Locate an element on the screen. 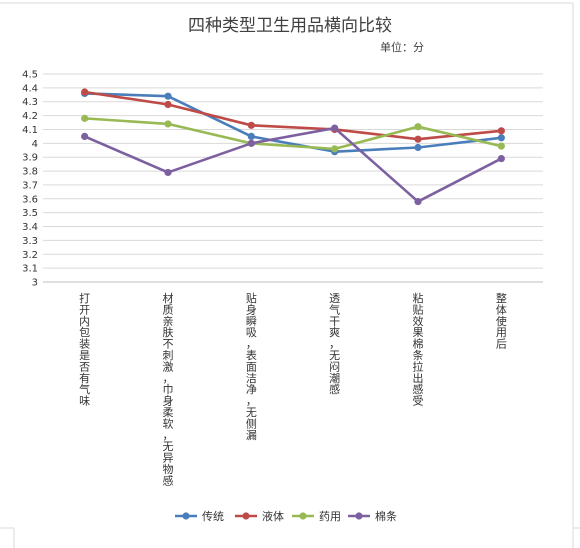  legend: 传统 液体 药用 棉条 is located at coordinates (286, 516).